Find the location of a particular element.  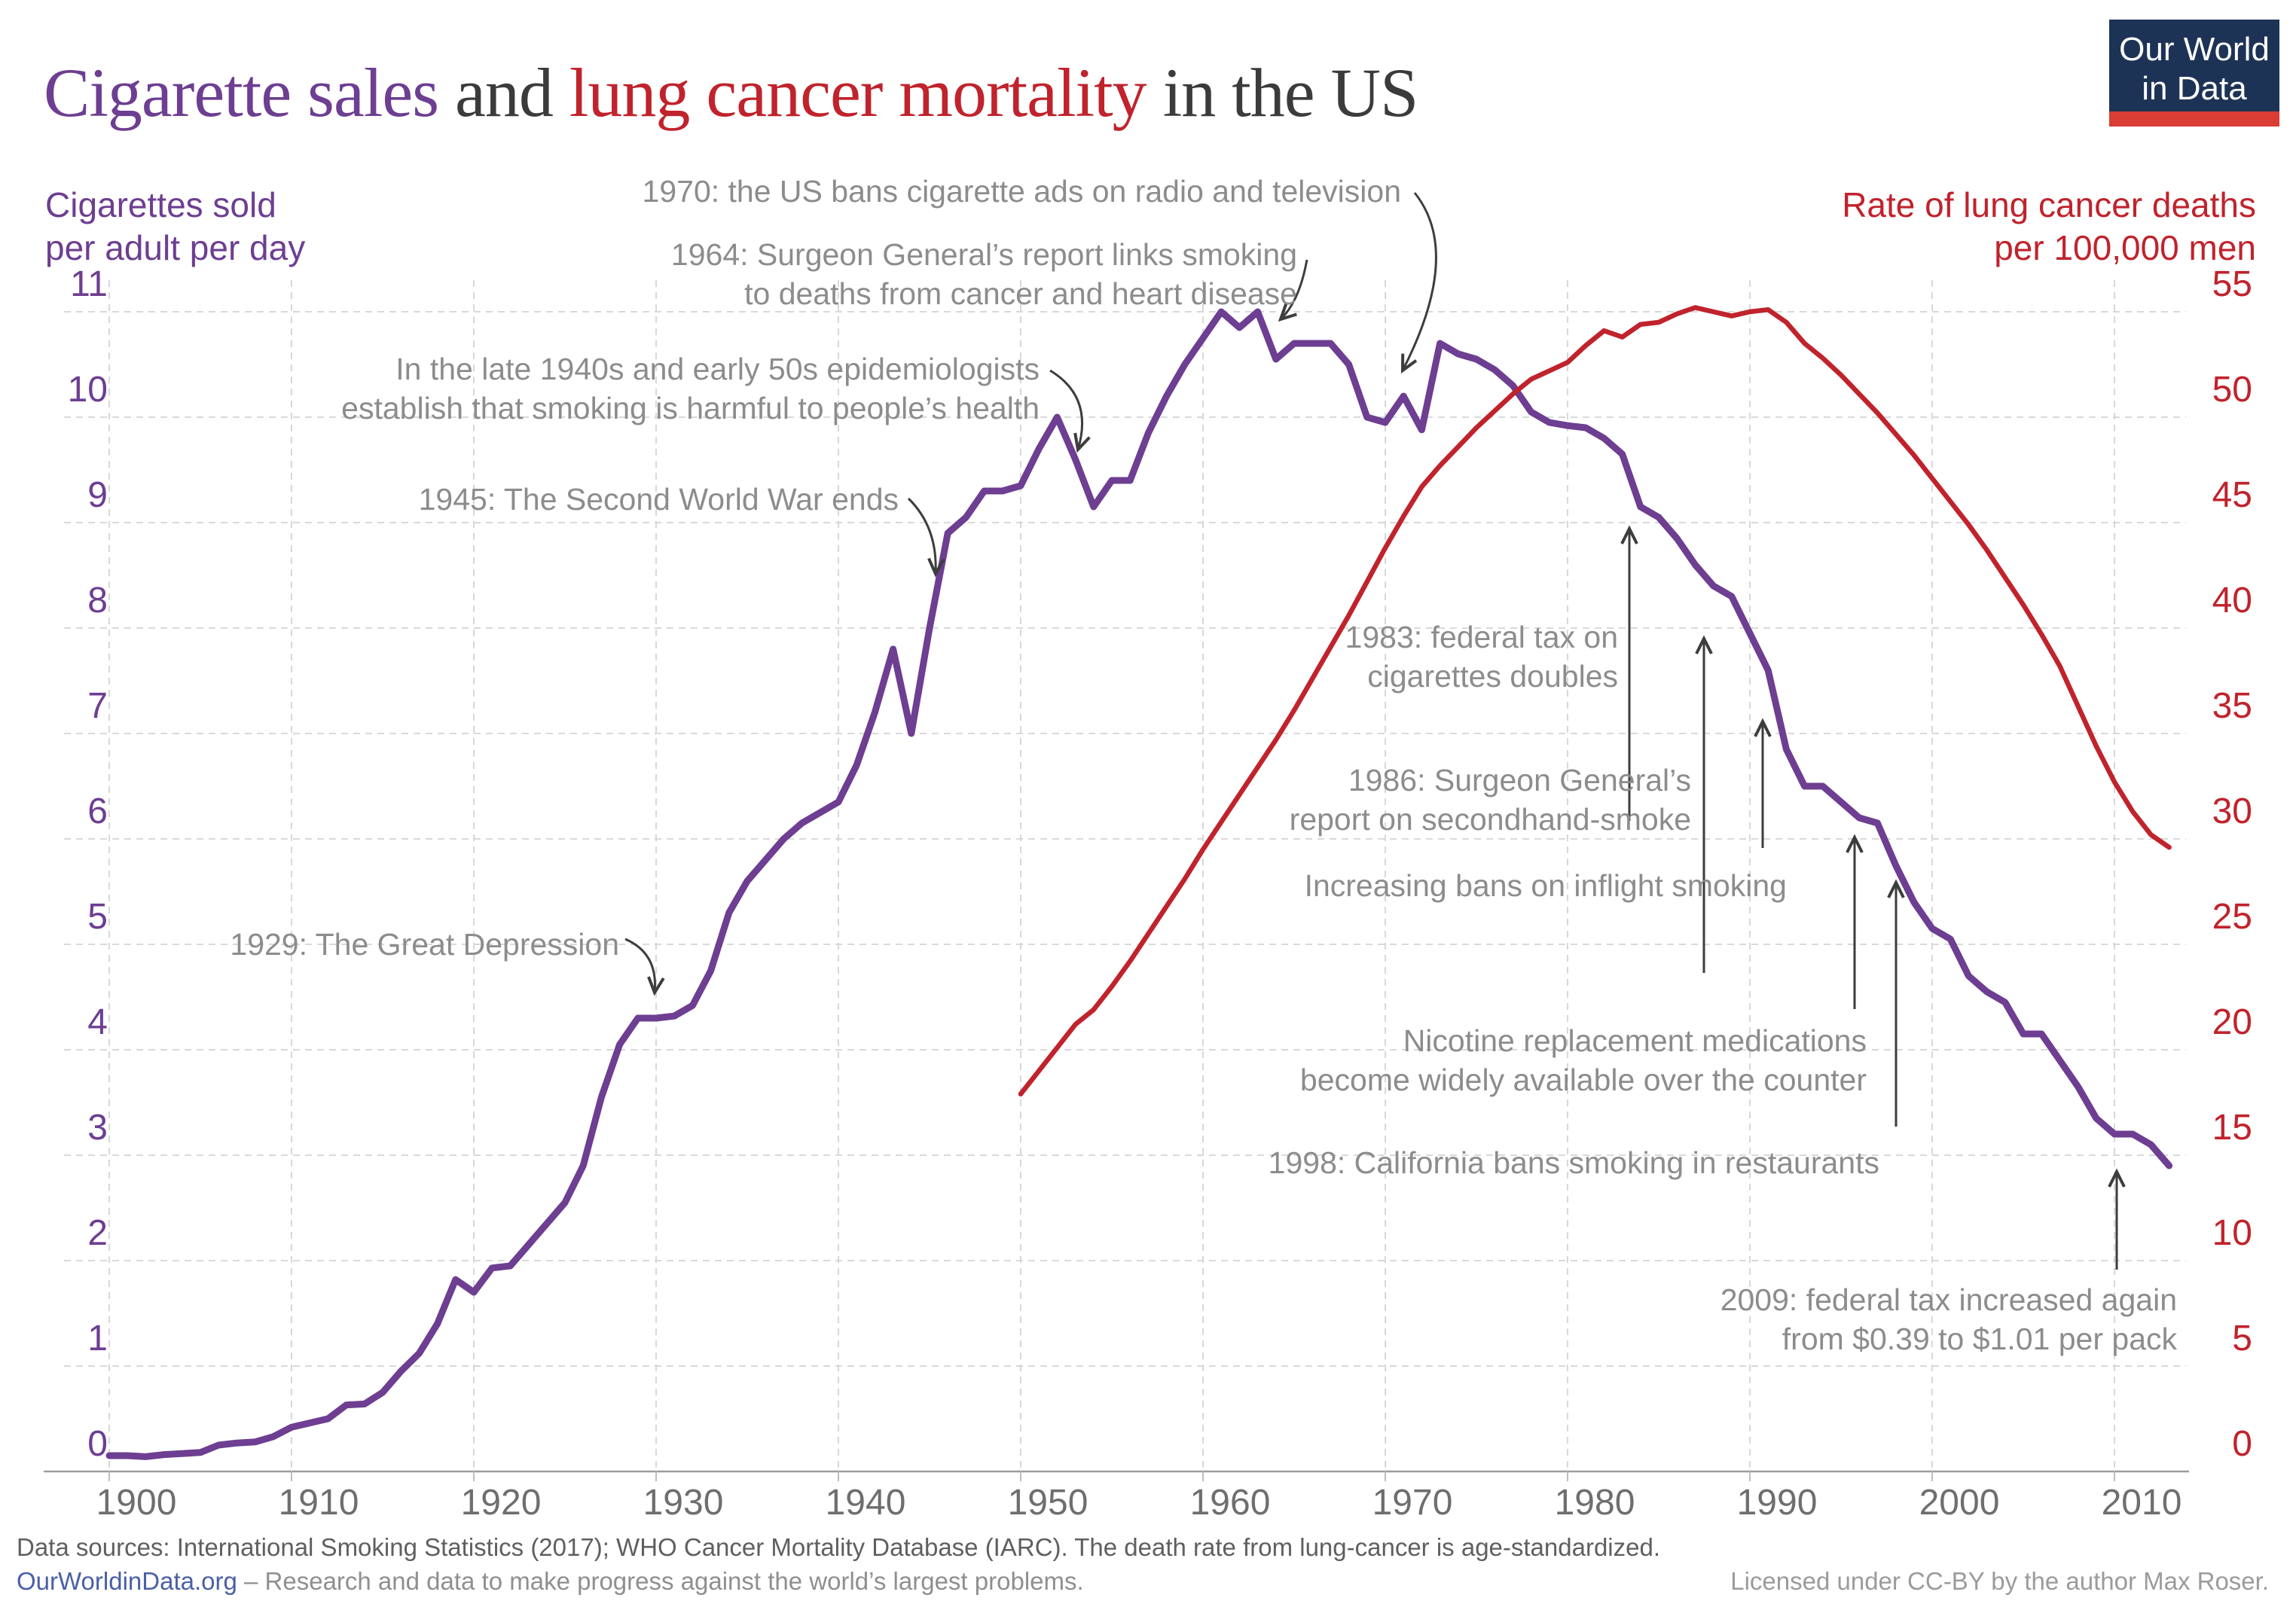

x-label-1900: 1900 is located at coordinates (136, 1503).